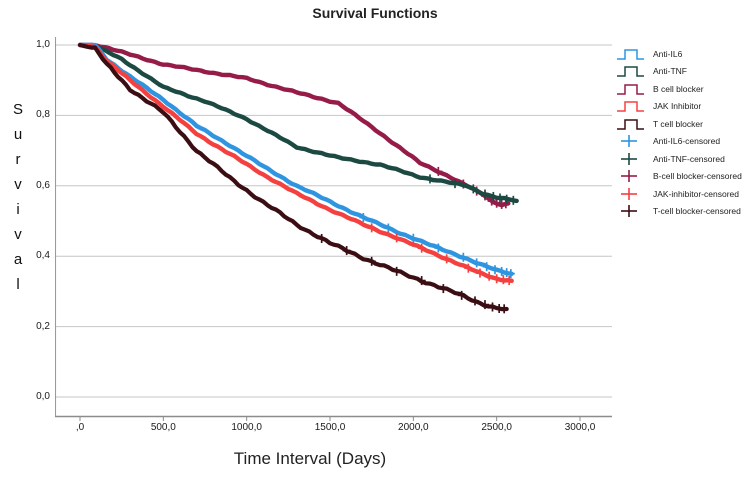 This screenshot has height=480, width=750. Describe the element at coordinates (80, 427) in the screenshot. I see `x-tick-label-,0: ,0` at that location.